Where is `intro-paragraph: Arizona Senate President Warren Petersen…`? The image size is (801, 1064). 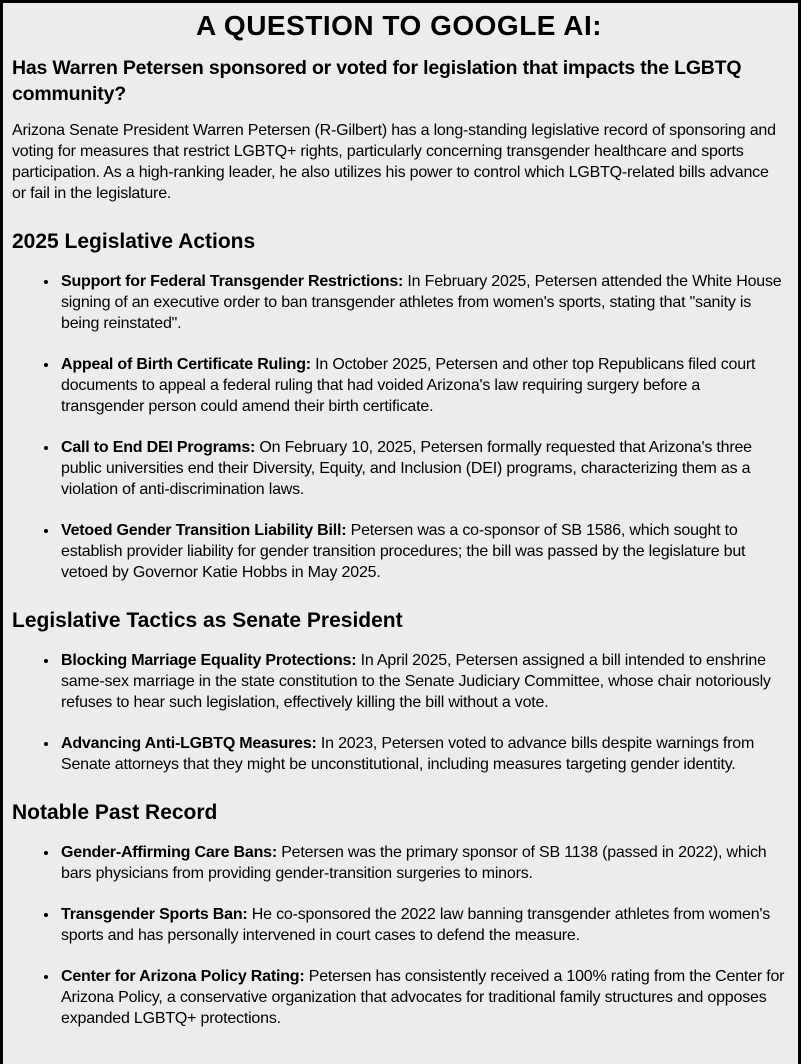
intro-paragraph: Arizona Senate President Warren Petersen… is located at coordinates (394, 162).